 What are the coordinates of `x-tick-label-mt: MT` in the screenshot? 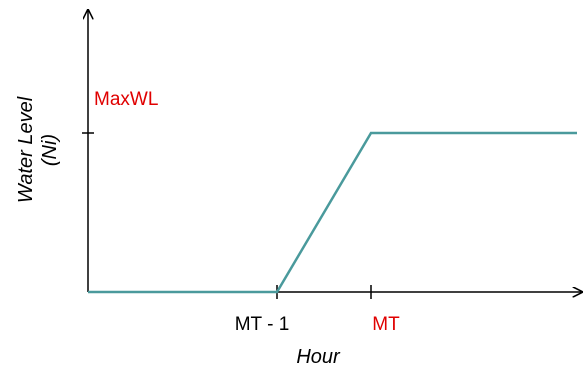 It's located at (386, 324).